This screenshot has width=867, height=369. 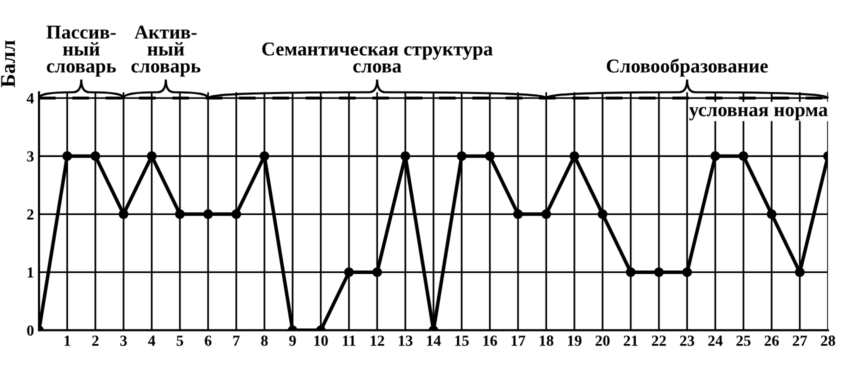 What do you see at coordinates (377, 341) in the screenshot?
I see `x-tick-label: 12` at bounding box center [377, 341].